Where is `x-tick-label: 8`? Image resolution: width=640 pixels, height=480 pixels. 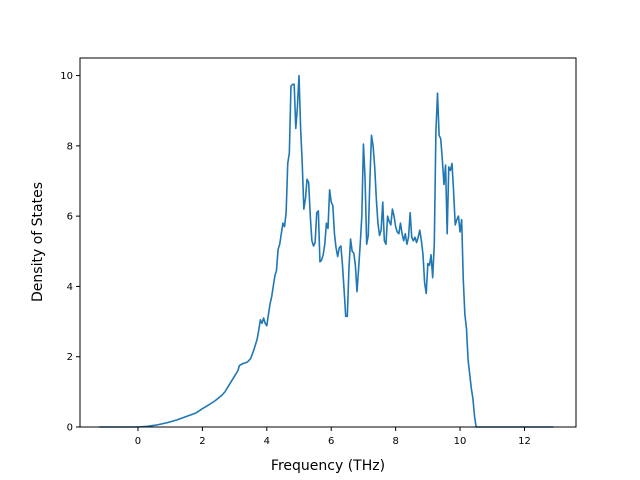
x-tick-label: 8 is located at coordinates (395, 441).